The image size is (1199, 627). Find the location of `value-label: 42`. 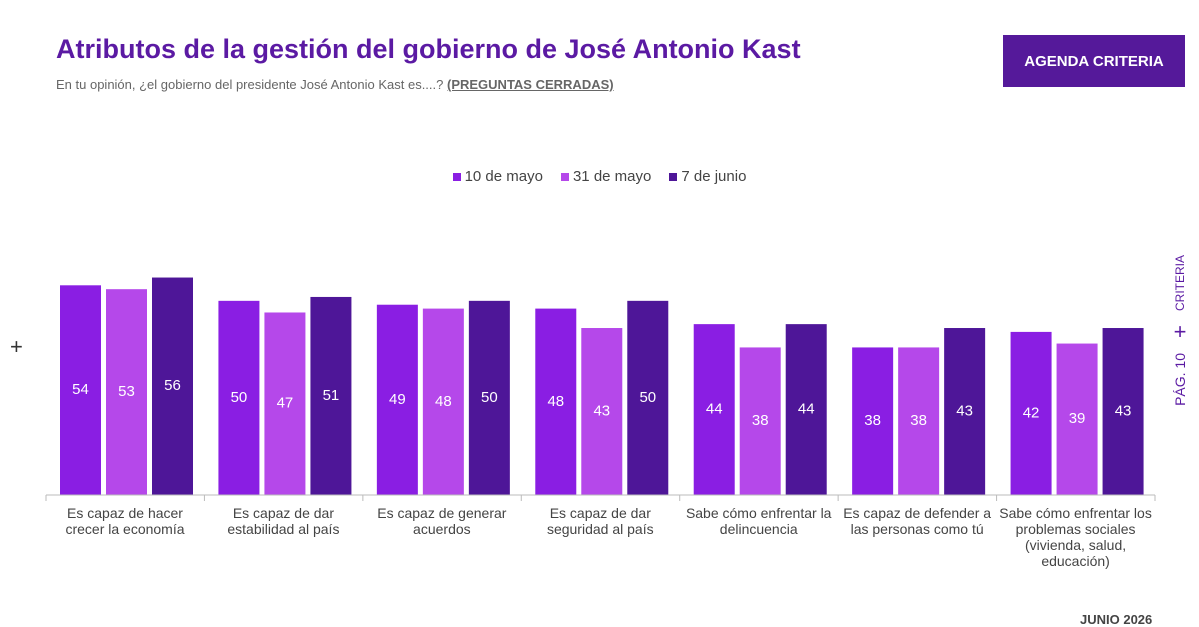

value-label: 42 is located at coordinates (1031, 412).